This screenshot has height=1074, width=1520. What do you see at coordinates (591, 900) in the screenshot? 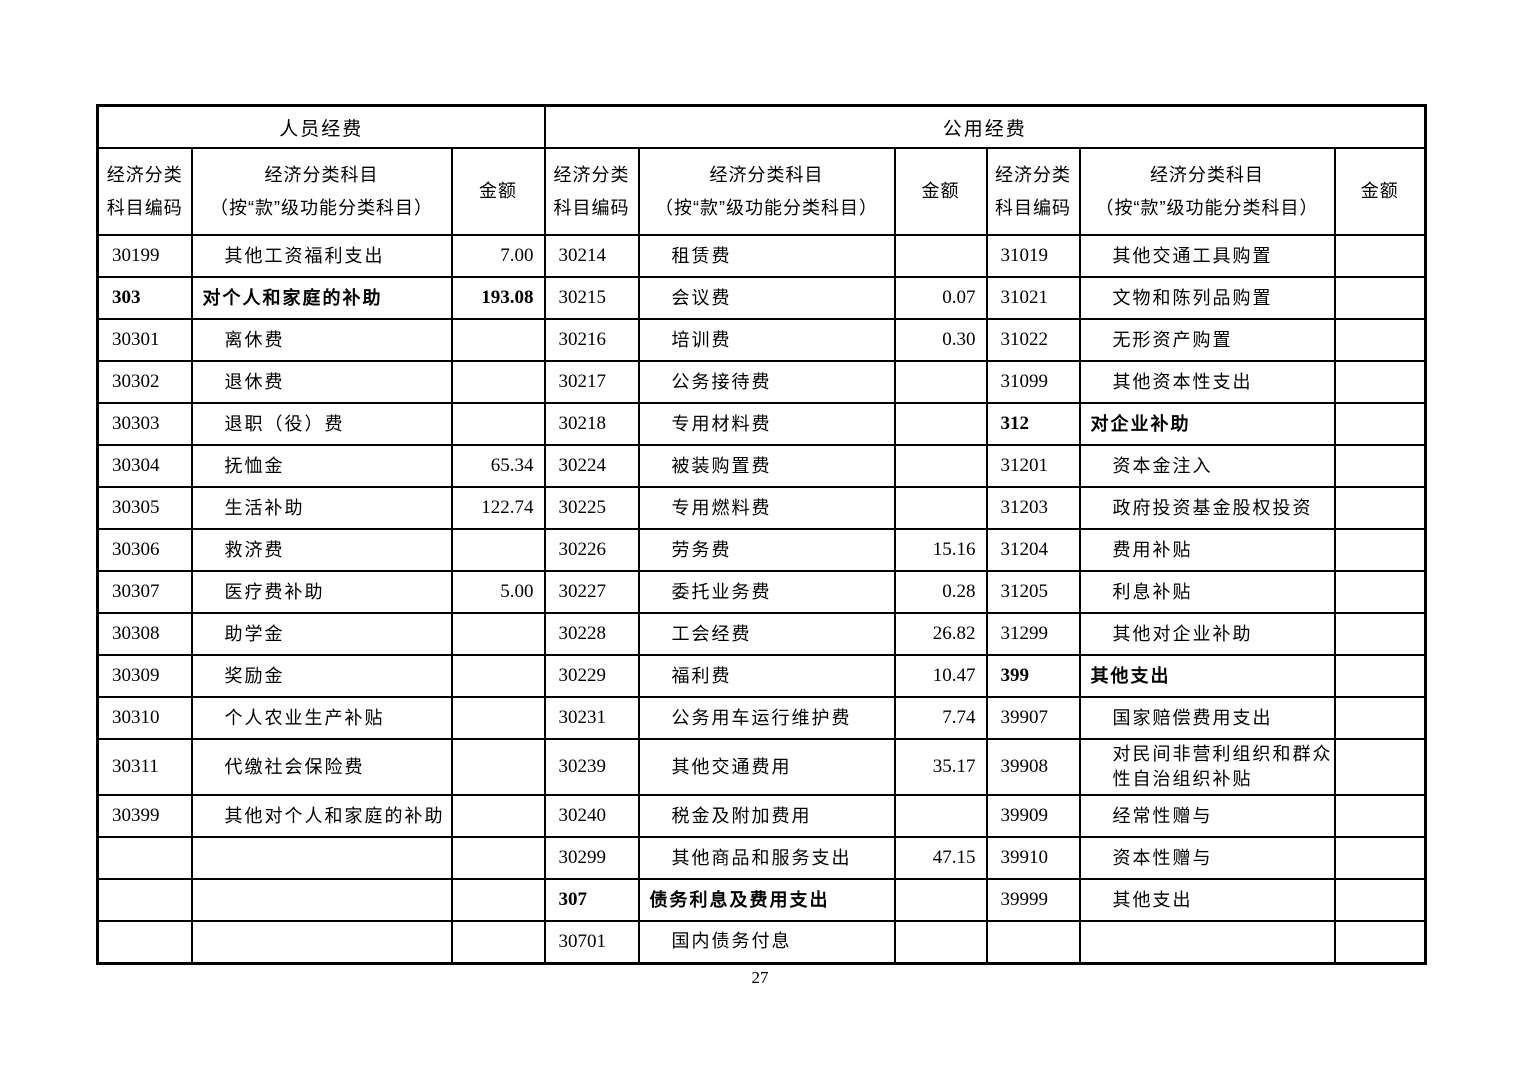
I see `code-cell: 307` at bounding box center [591, 900].